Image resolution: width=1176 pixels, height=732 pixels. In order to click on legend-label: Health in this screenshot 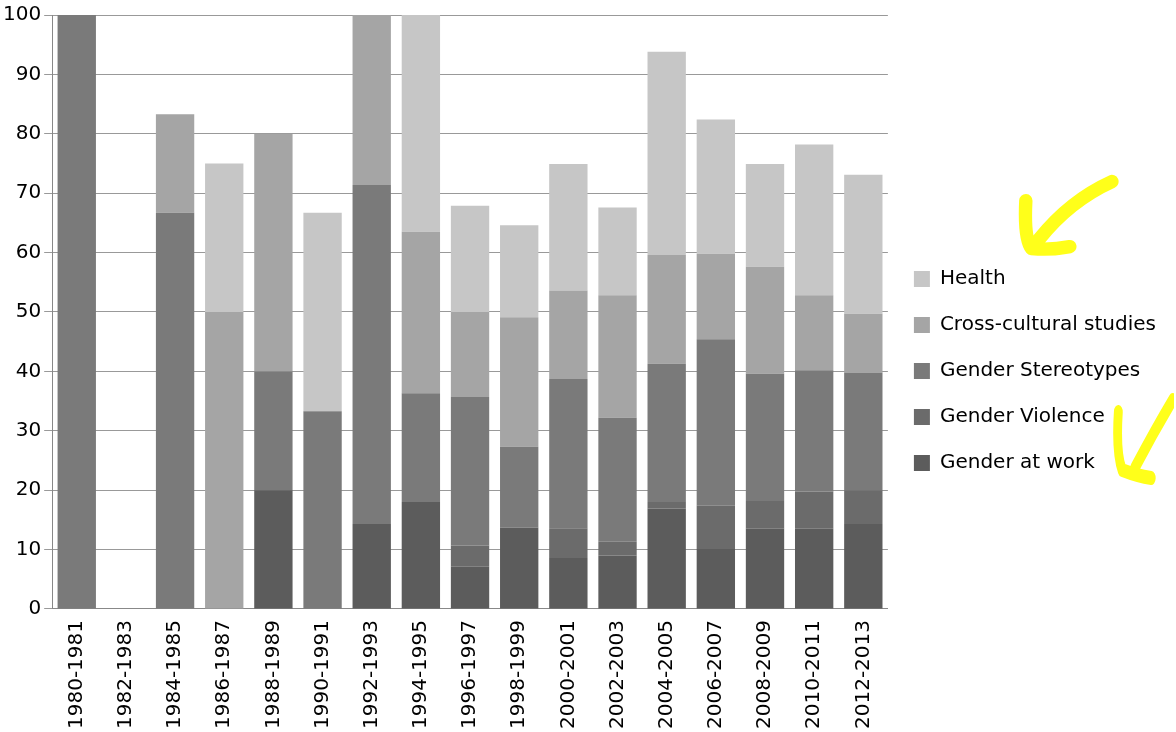, I will do `click(972, 277)`.